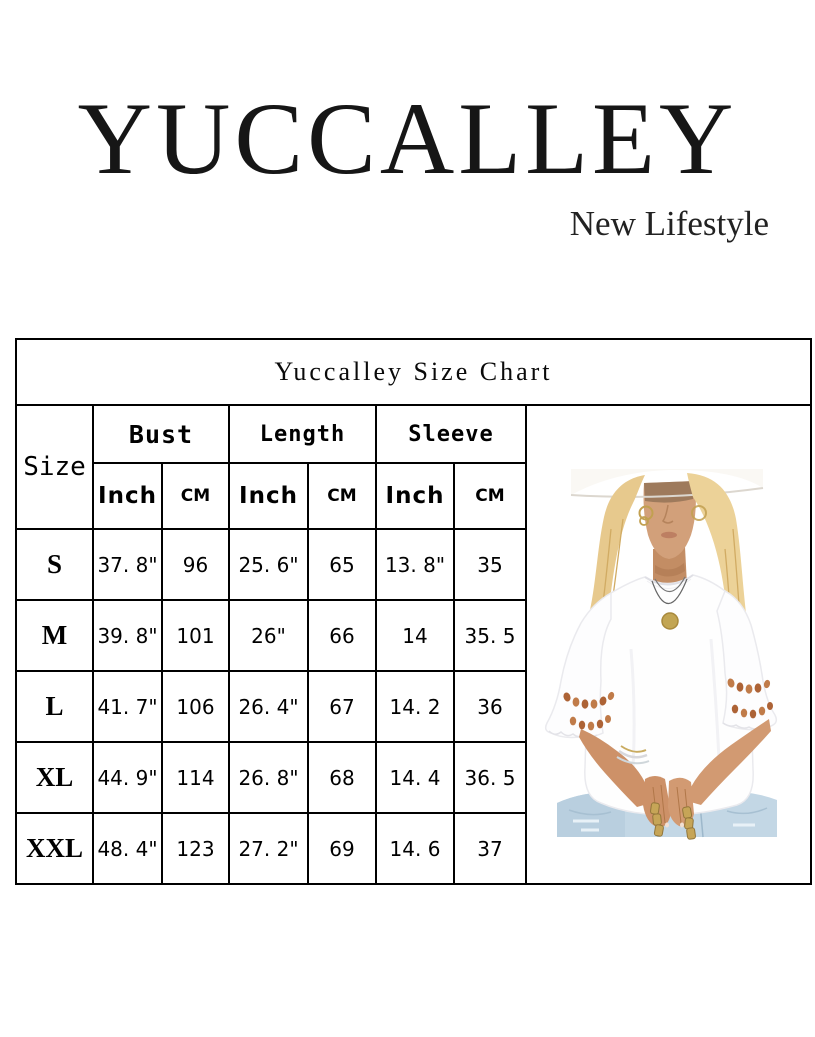  What do you see at coordinates (268, 706) in the screenshot?
I see `measurement-cell: 26. 4"` at bounding box center [268, 706].